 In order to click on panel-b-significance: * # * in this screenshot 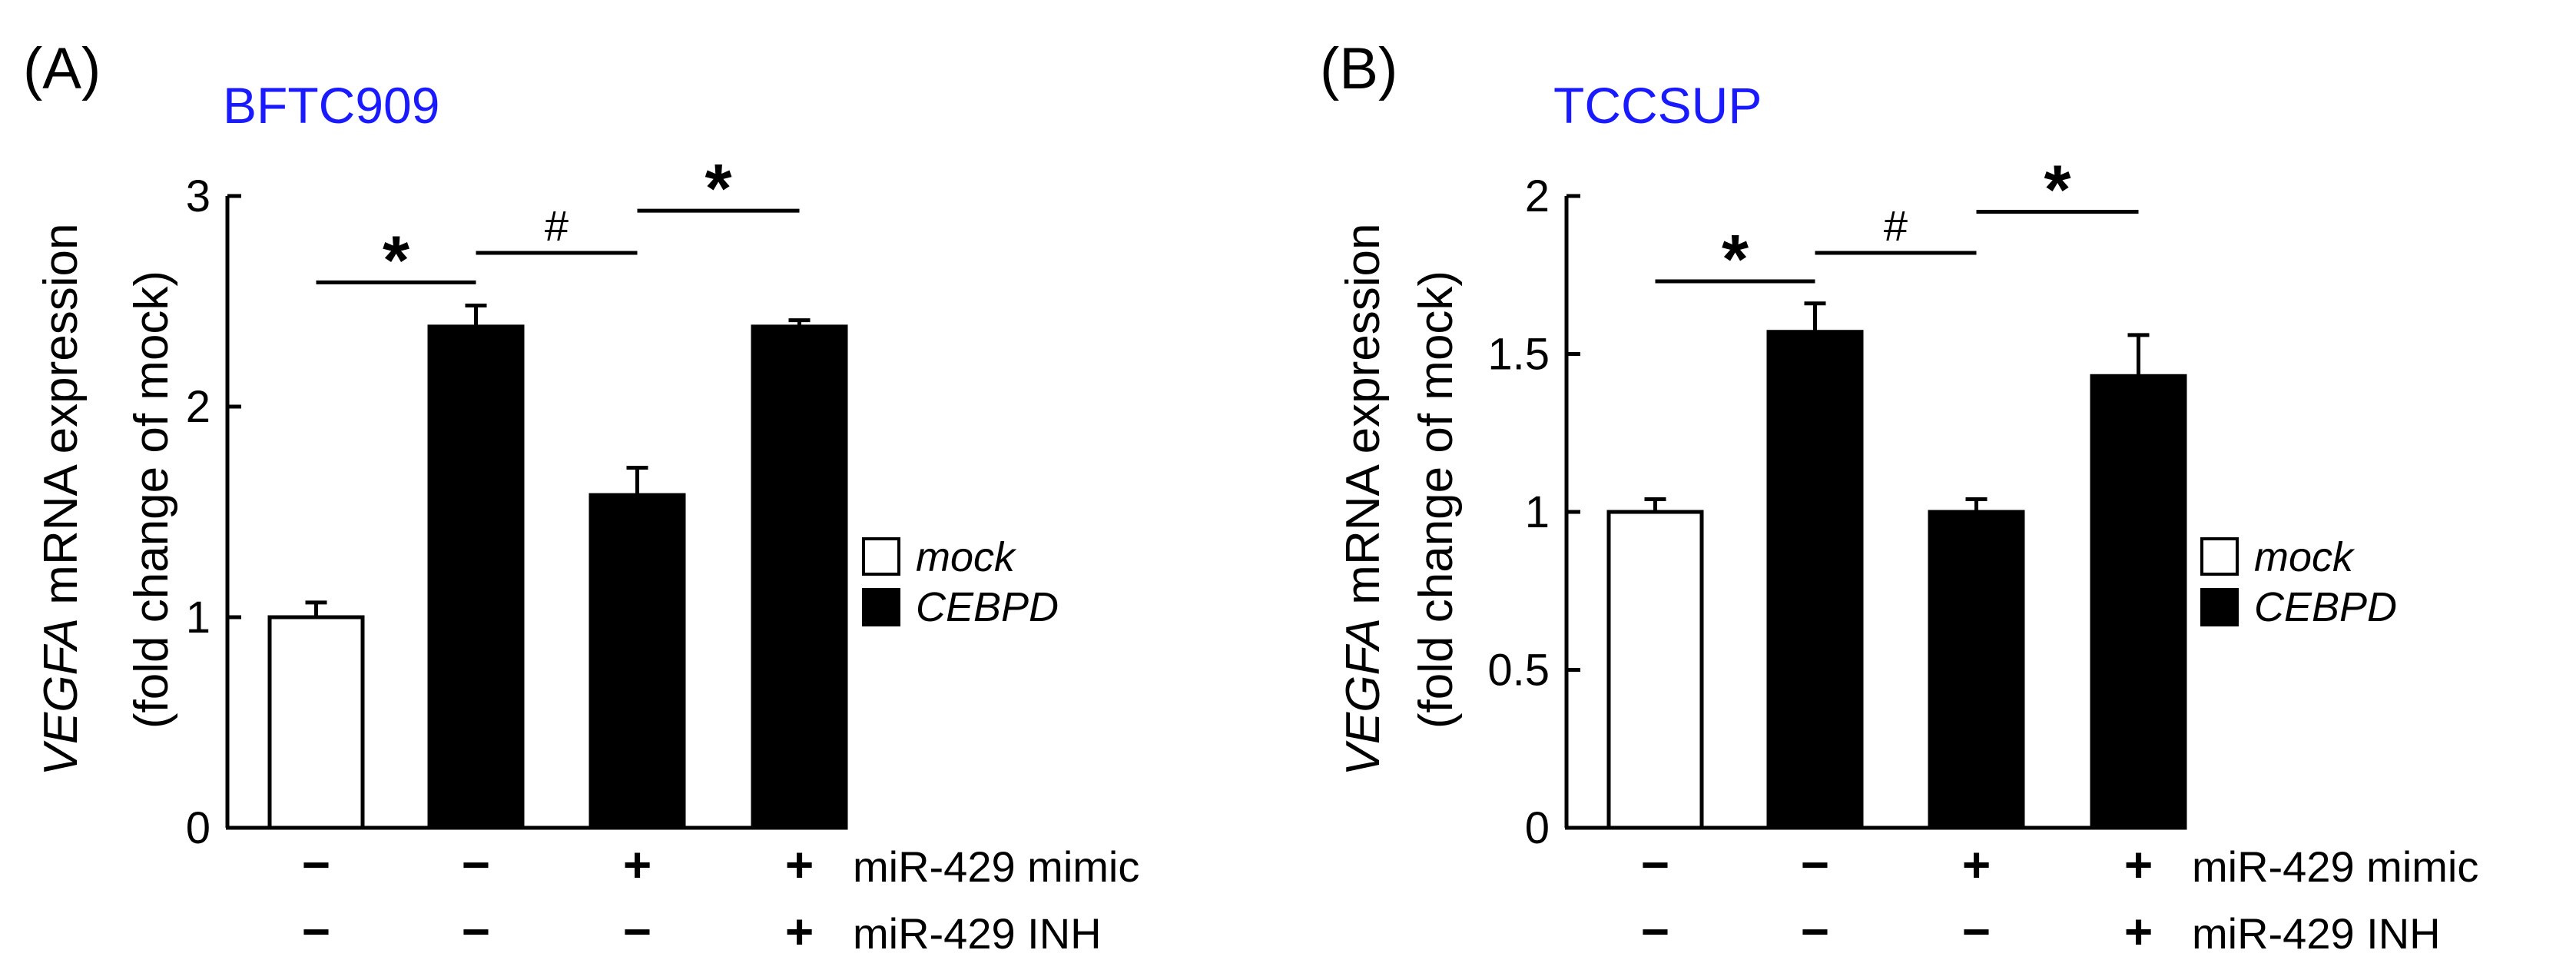, I will do `click(1897, 225)`.